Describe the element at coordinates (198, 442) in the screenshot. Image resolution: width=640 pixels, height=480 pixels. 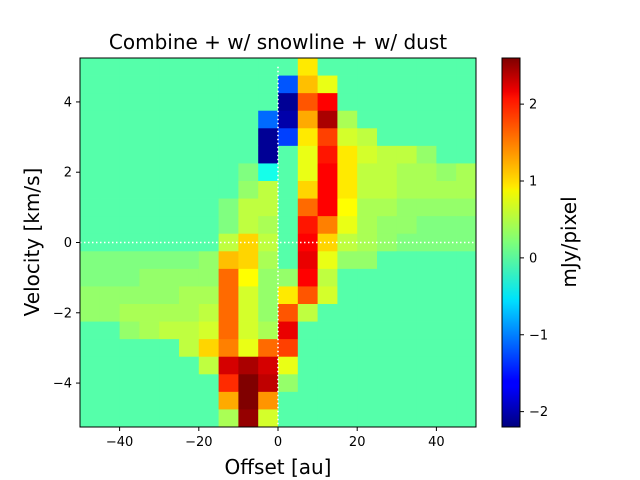
I see `x-tick-label: −20` at that location.